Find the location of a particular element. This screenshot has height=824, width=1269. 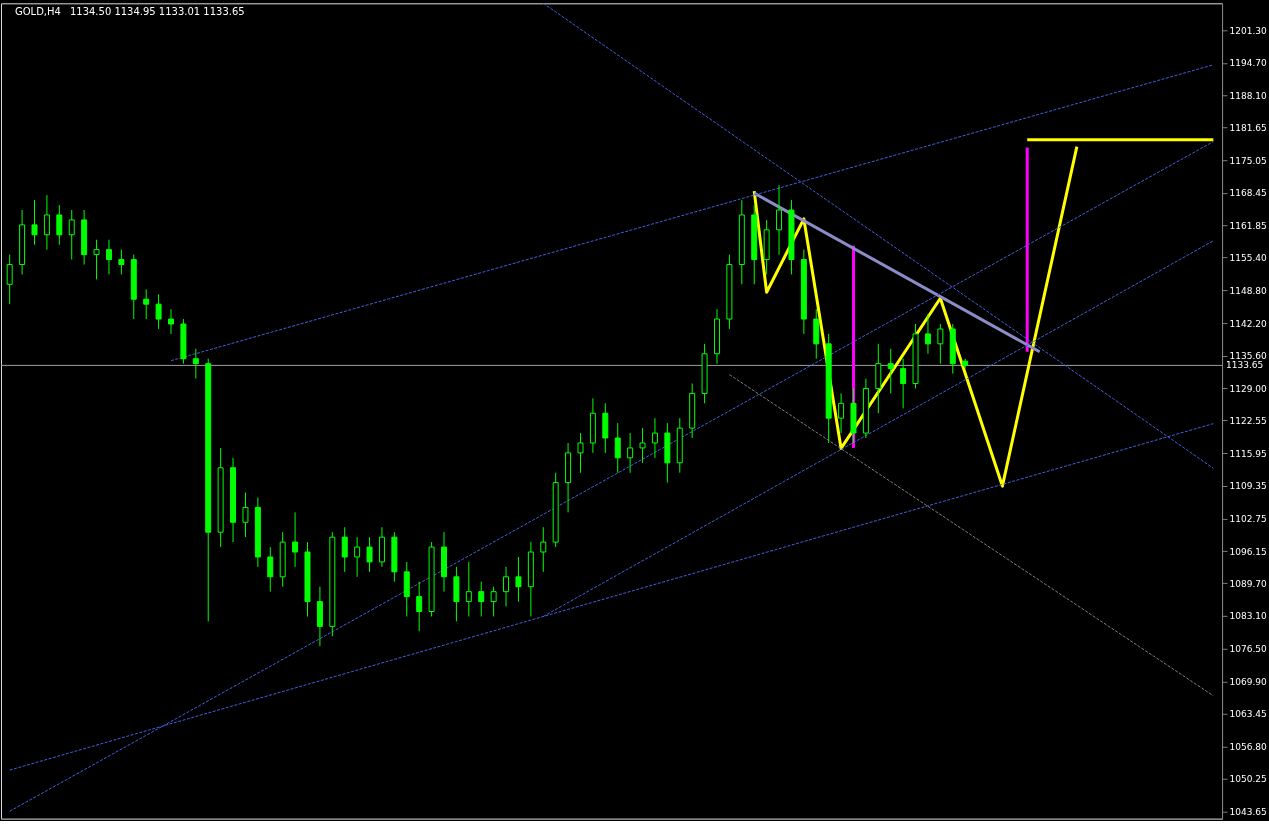

y-tick-label: 1089.70 is located at coordinates (1248, 583).